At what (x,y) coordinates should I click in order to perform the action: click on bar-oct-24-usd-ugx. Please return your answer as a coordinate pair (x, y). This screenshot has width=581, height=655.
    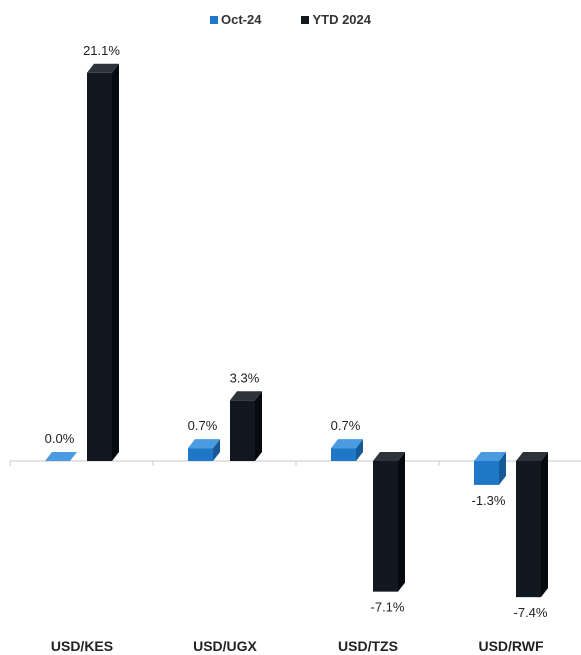
    Looking at the image, I should click on (204, 450).